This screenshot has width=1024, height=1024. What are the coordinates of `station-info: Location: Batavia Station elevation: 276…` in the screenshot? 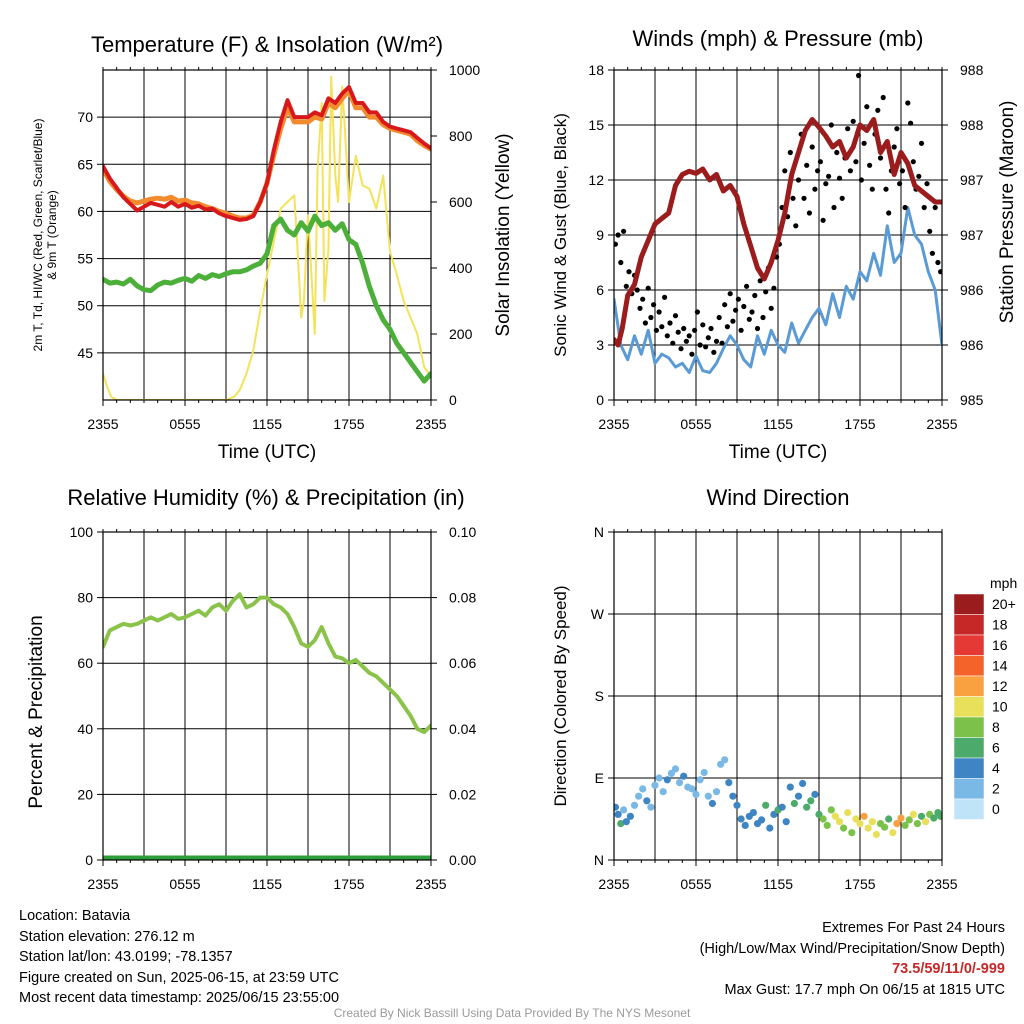 It's located at (179, 957).